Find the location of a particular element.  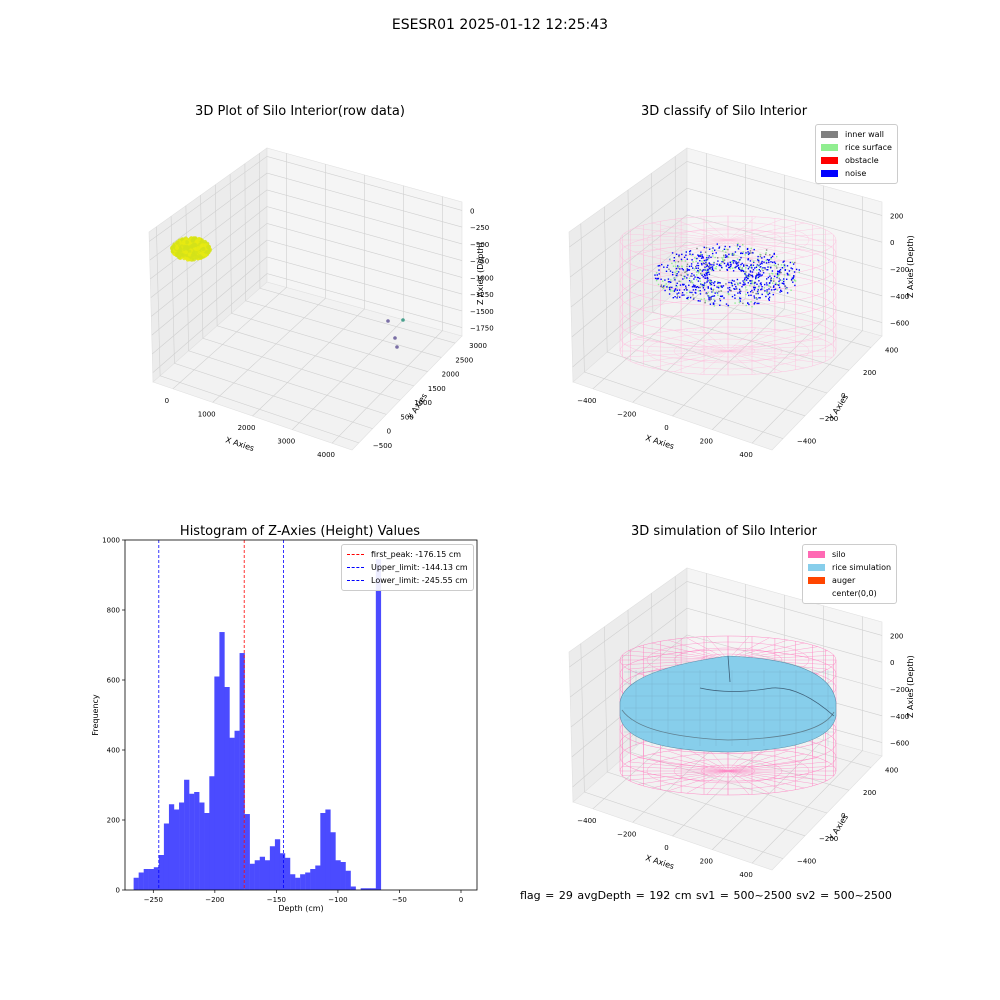

plot3-xlabel: Depth (cm) is located at coordinates (300, 908).